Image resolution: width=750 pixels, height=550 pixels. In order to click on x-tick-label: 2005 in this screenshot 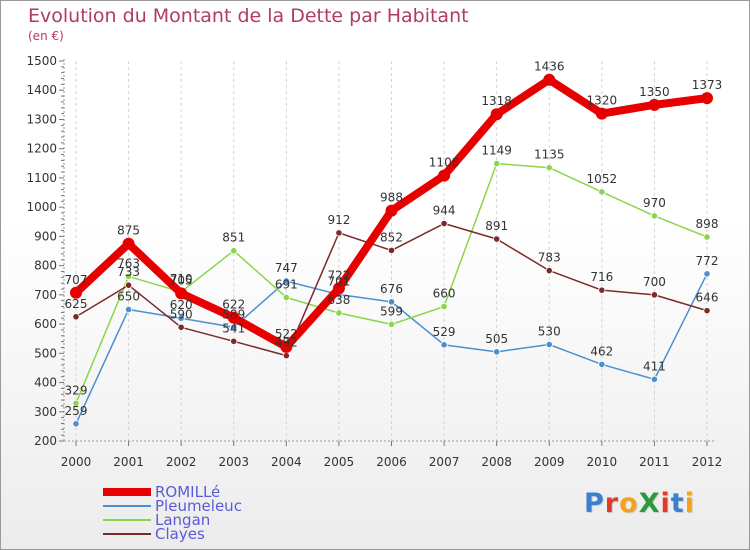, I will do `click(339, 462)`.